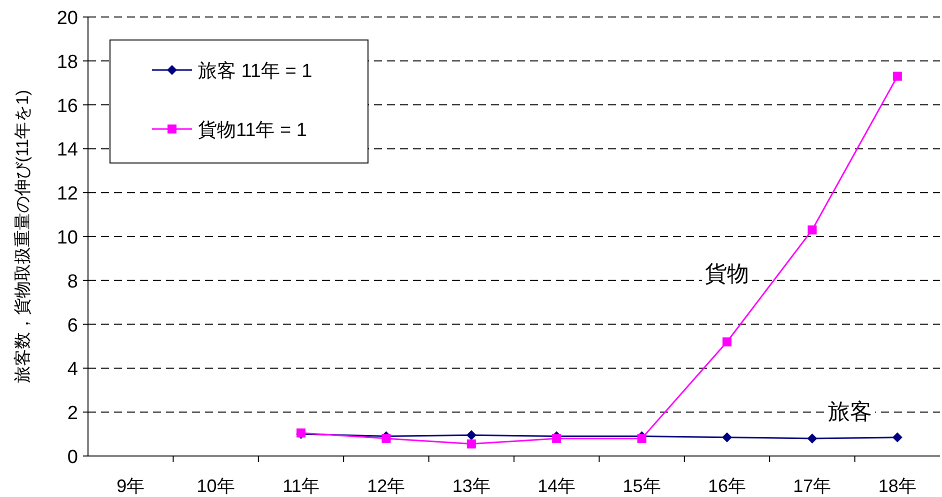  What do you see at coordinates (72, 325) in the screenshot?
I see `y-tick-label: 6` at bounding box center [72, 325].